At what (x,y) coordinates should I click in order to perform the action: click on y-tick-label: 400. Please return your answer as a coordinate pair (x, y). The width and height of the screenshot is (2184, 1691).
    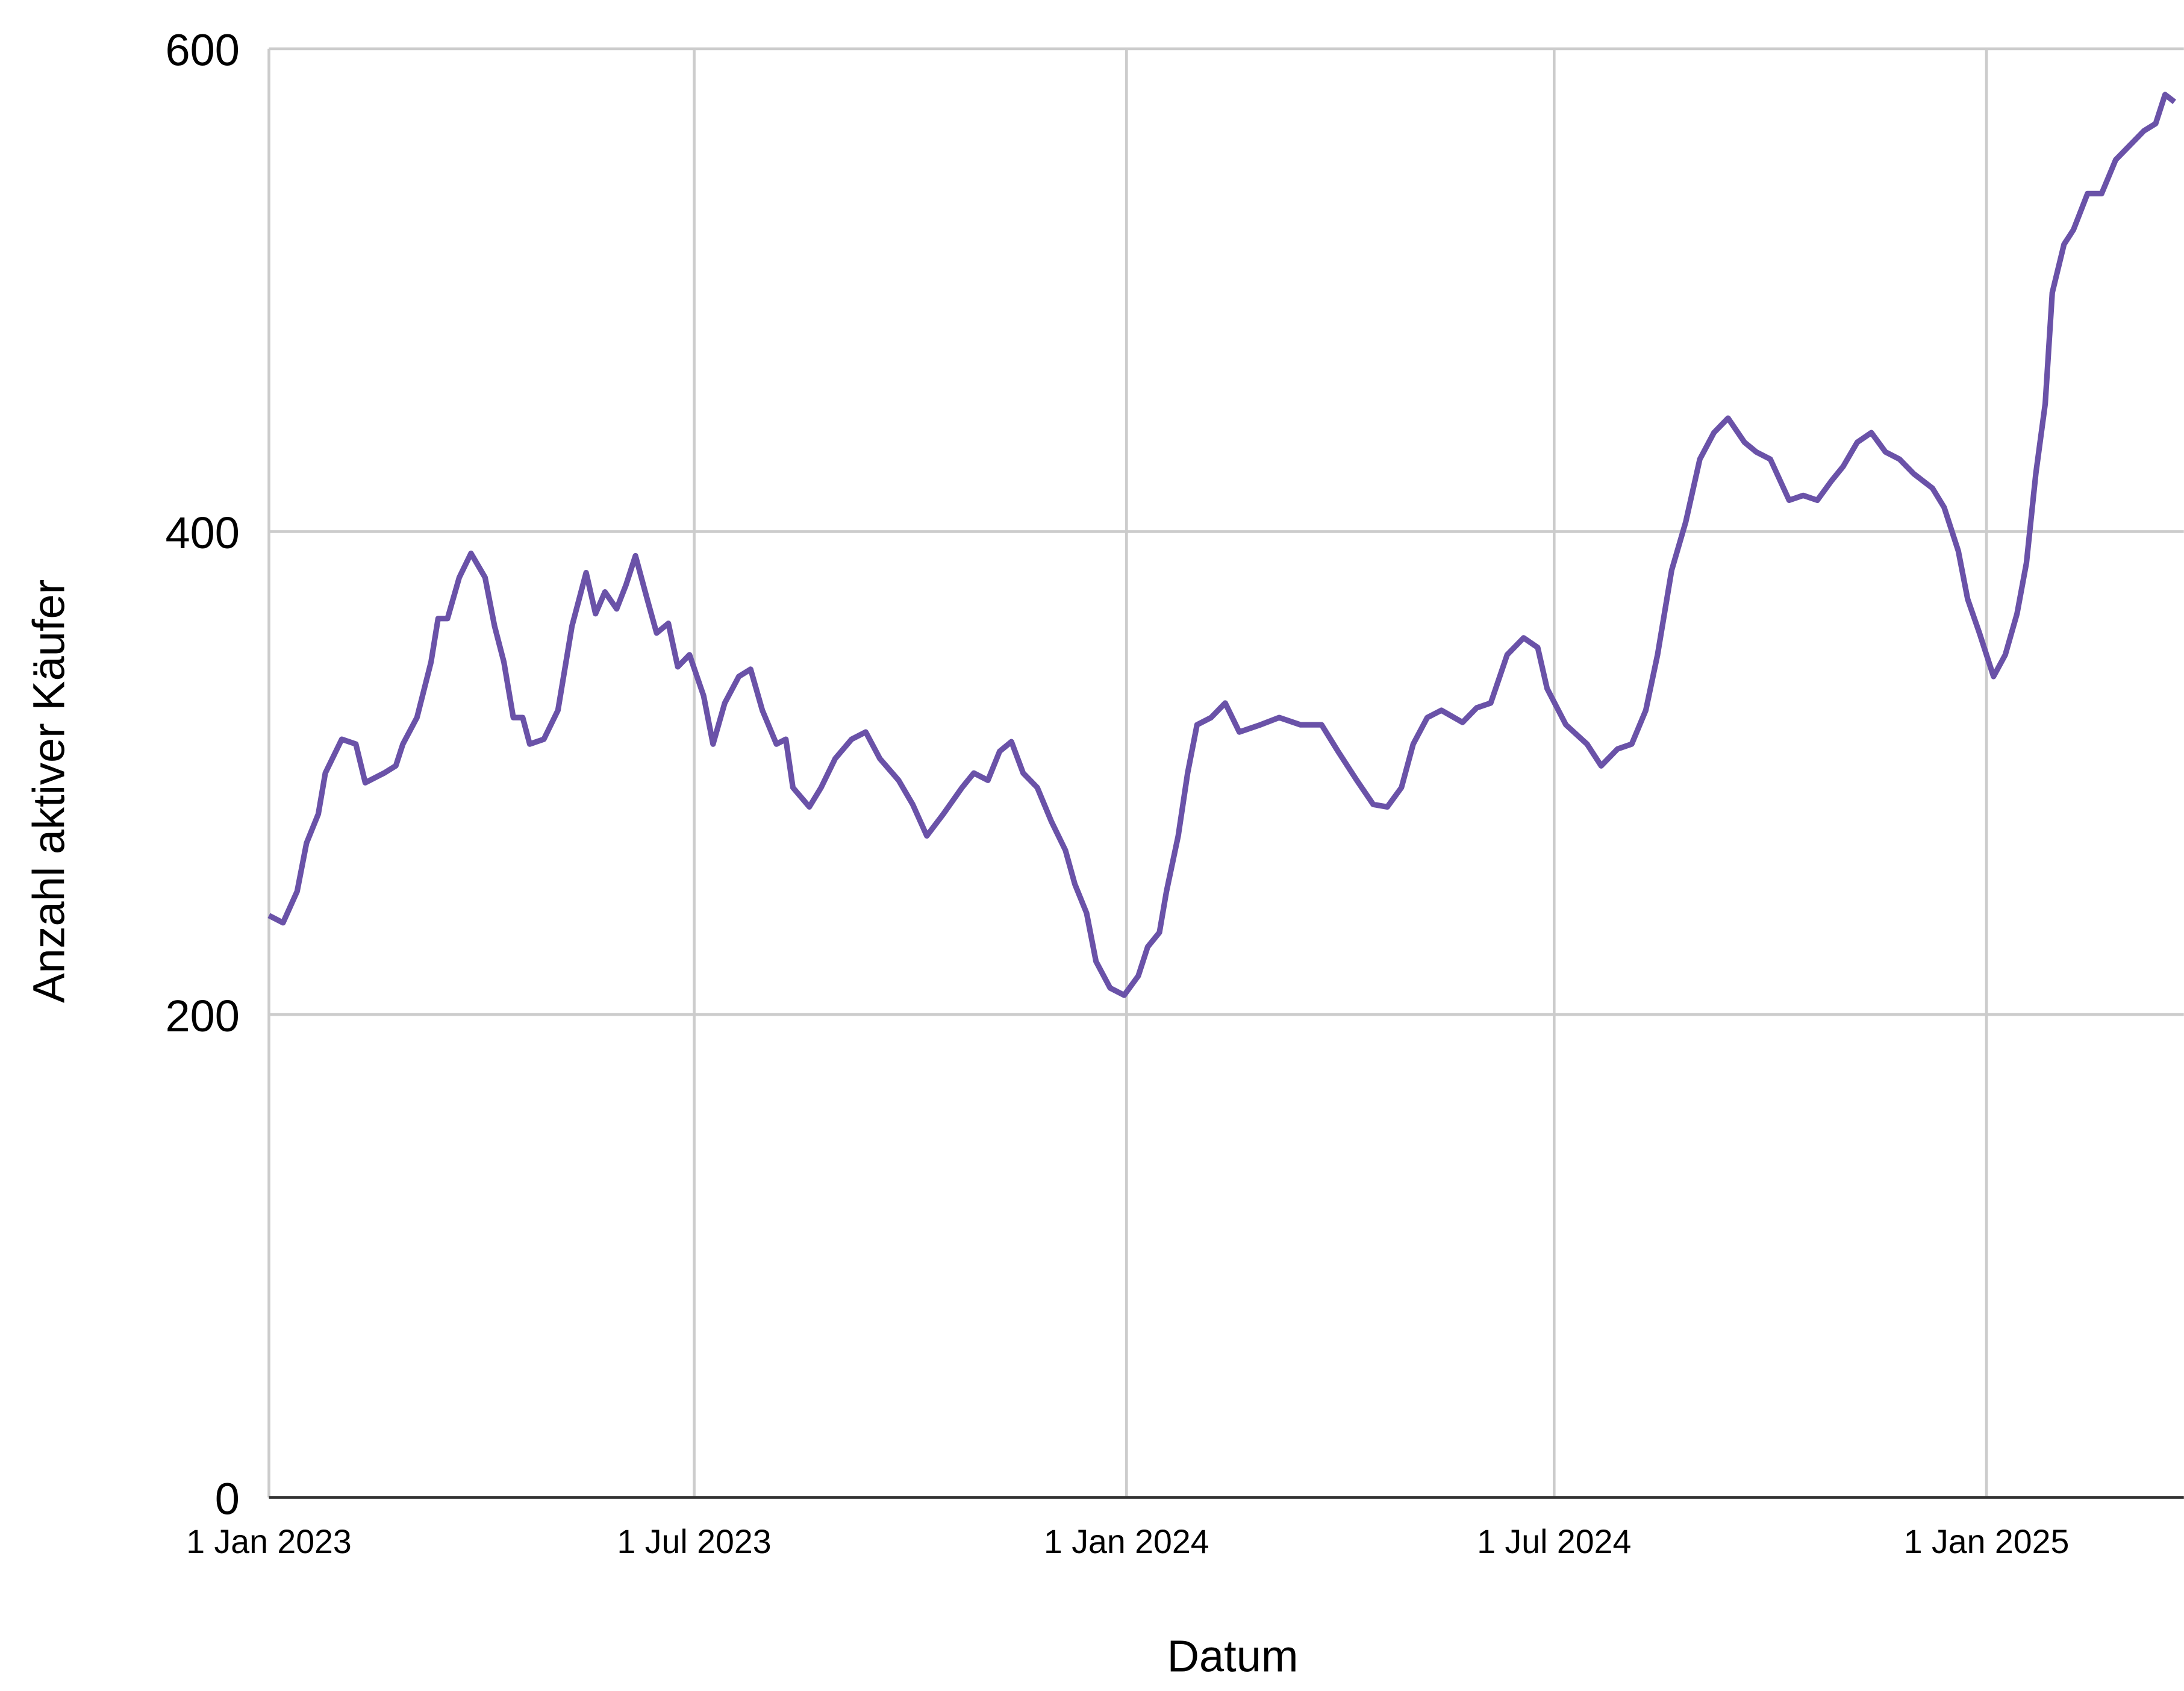
    Looking at the image, I should click on (202, 533).